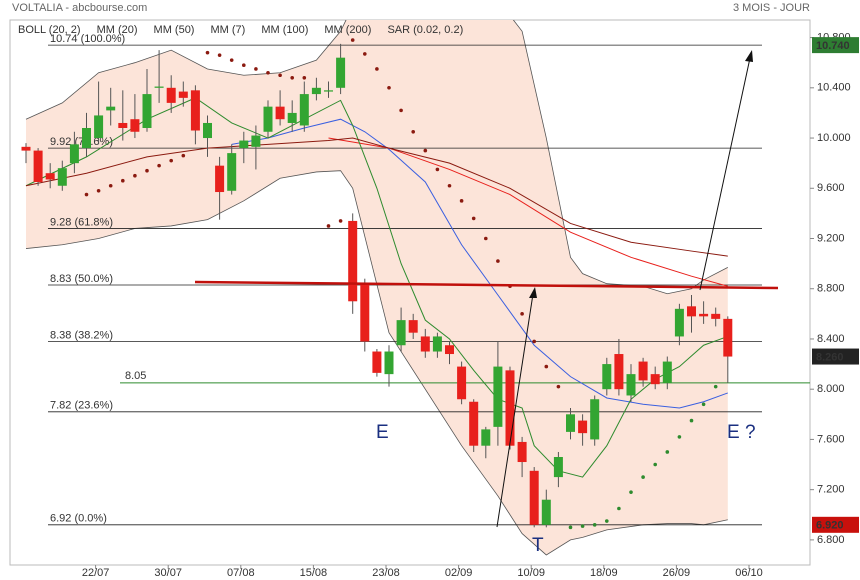 This screenshot has height=580, width=860. I want to click on x-tick-label: 02/09, so click(459, 573).